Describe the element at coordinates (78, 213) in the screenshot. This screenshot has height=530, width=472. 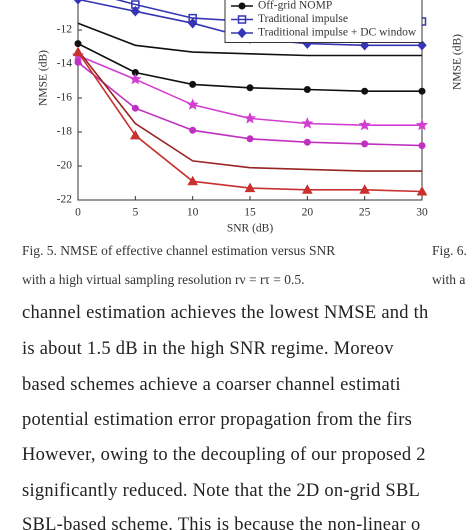
I see `x-tick-label: 0` at that location.